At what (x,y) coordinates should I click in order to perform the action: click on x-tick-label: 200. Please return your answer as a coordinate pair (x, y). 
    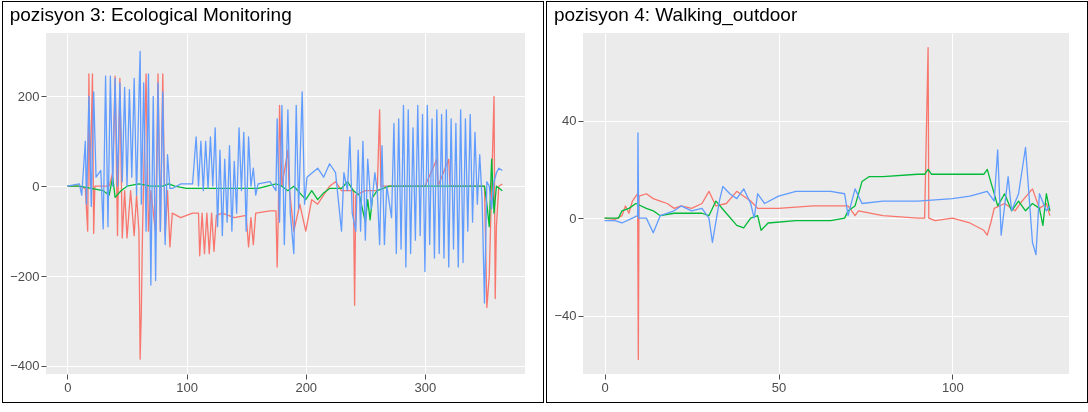
    Looking at the image, I should click on (306, 387).